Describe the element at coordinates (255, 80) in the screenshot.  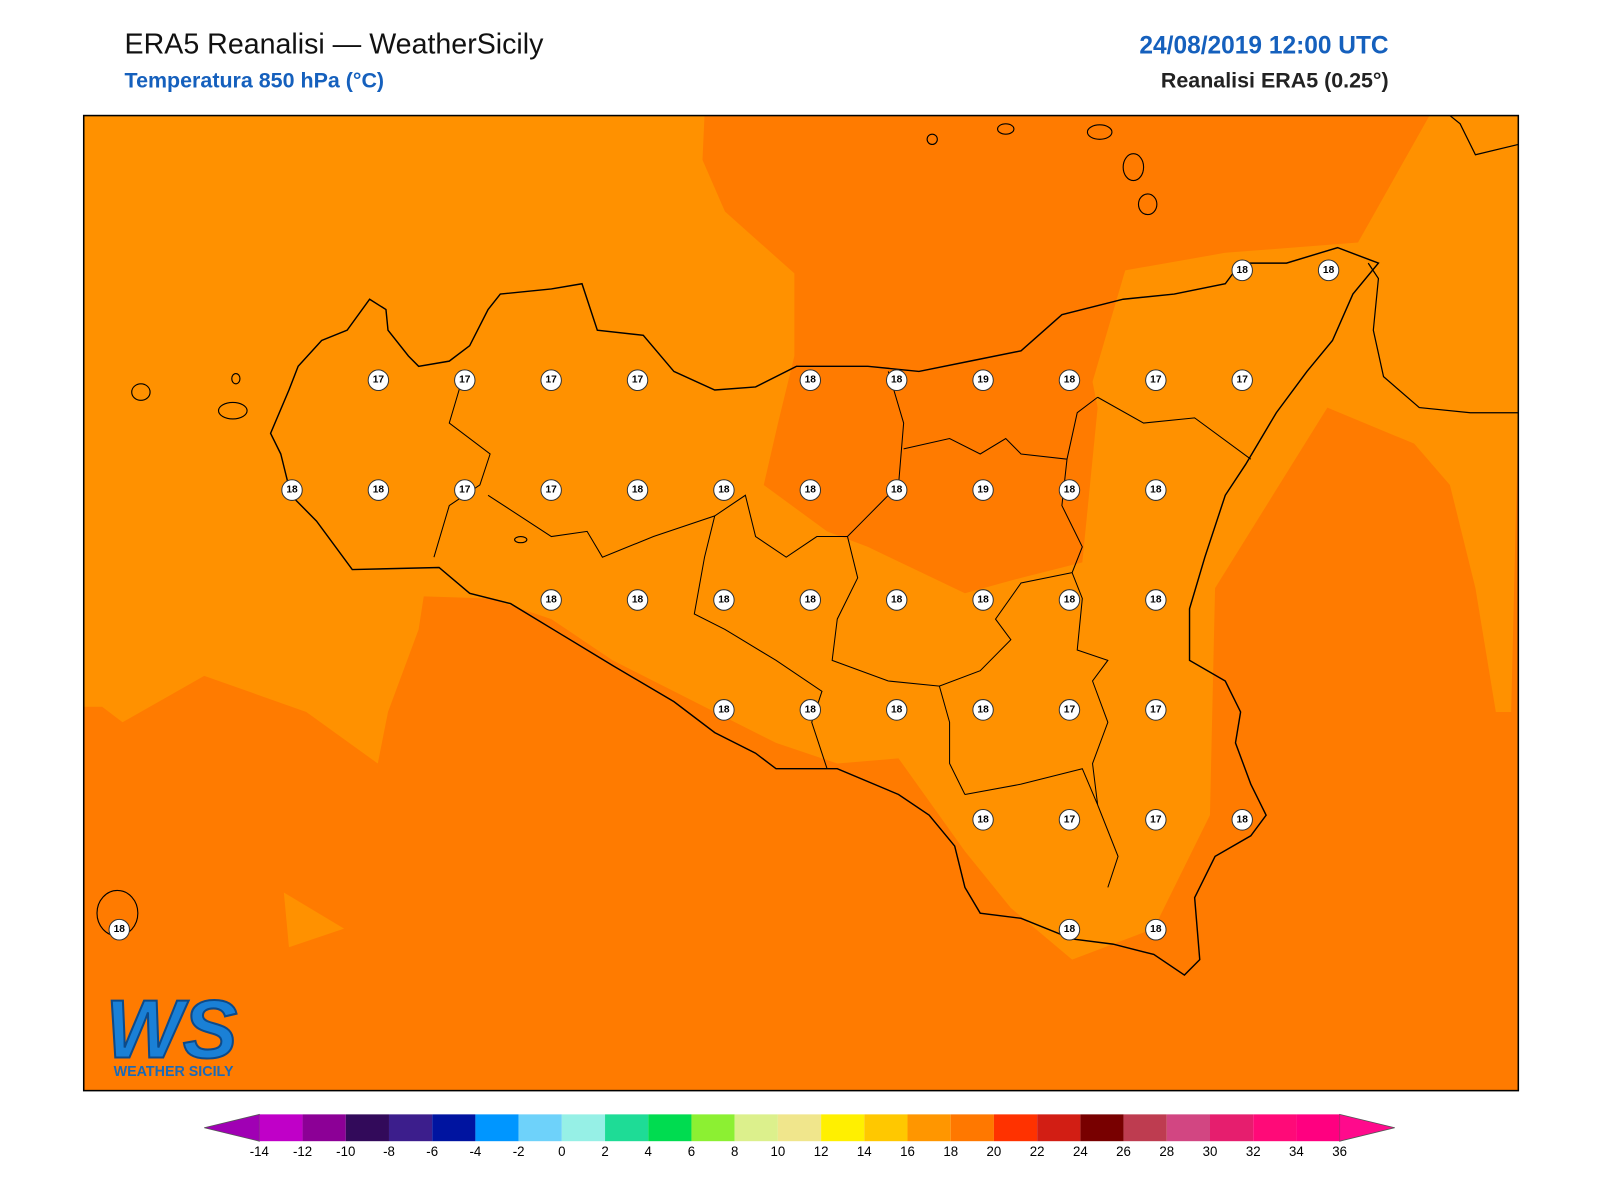
I see `subtitle: Temperatura 850 hPa (°C)` at that location.